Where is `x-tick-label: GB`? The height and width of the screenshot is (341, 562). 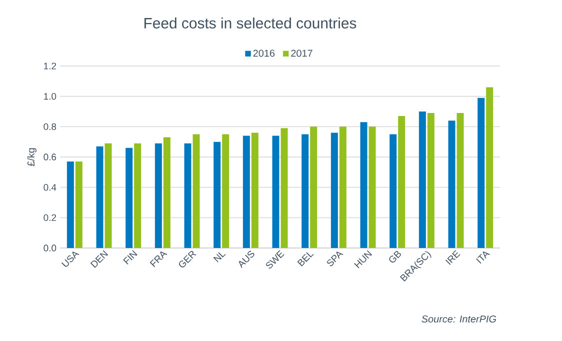 x-tick-label: GB is located at coordinates (395, 257).